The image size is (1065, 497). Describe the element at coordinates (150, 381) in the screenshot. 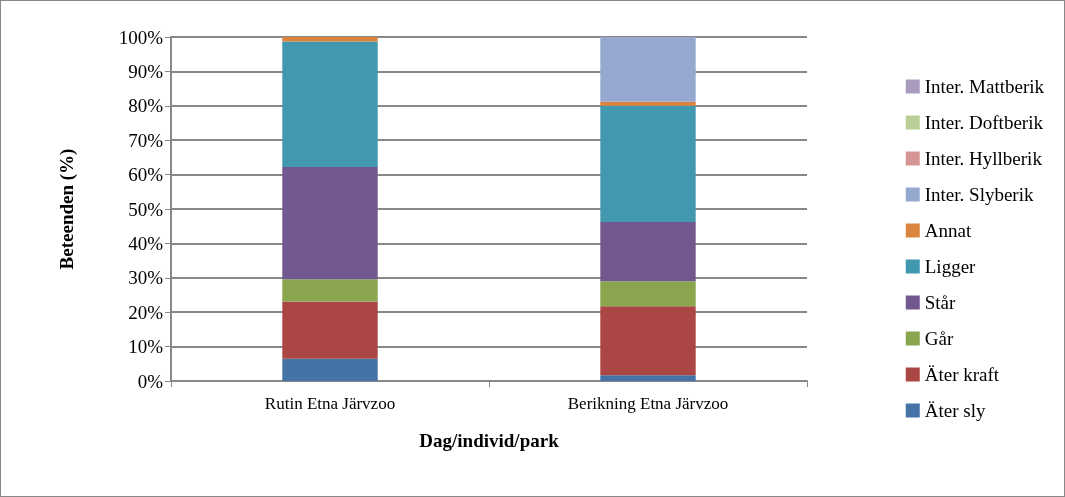

I see `y-tick-label: 0%` at that location.